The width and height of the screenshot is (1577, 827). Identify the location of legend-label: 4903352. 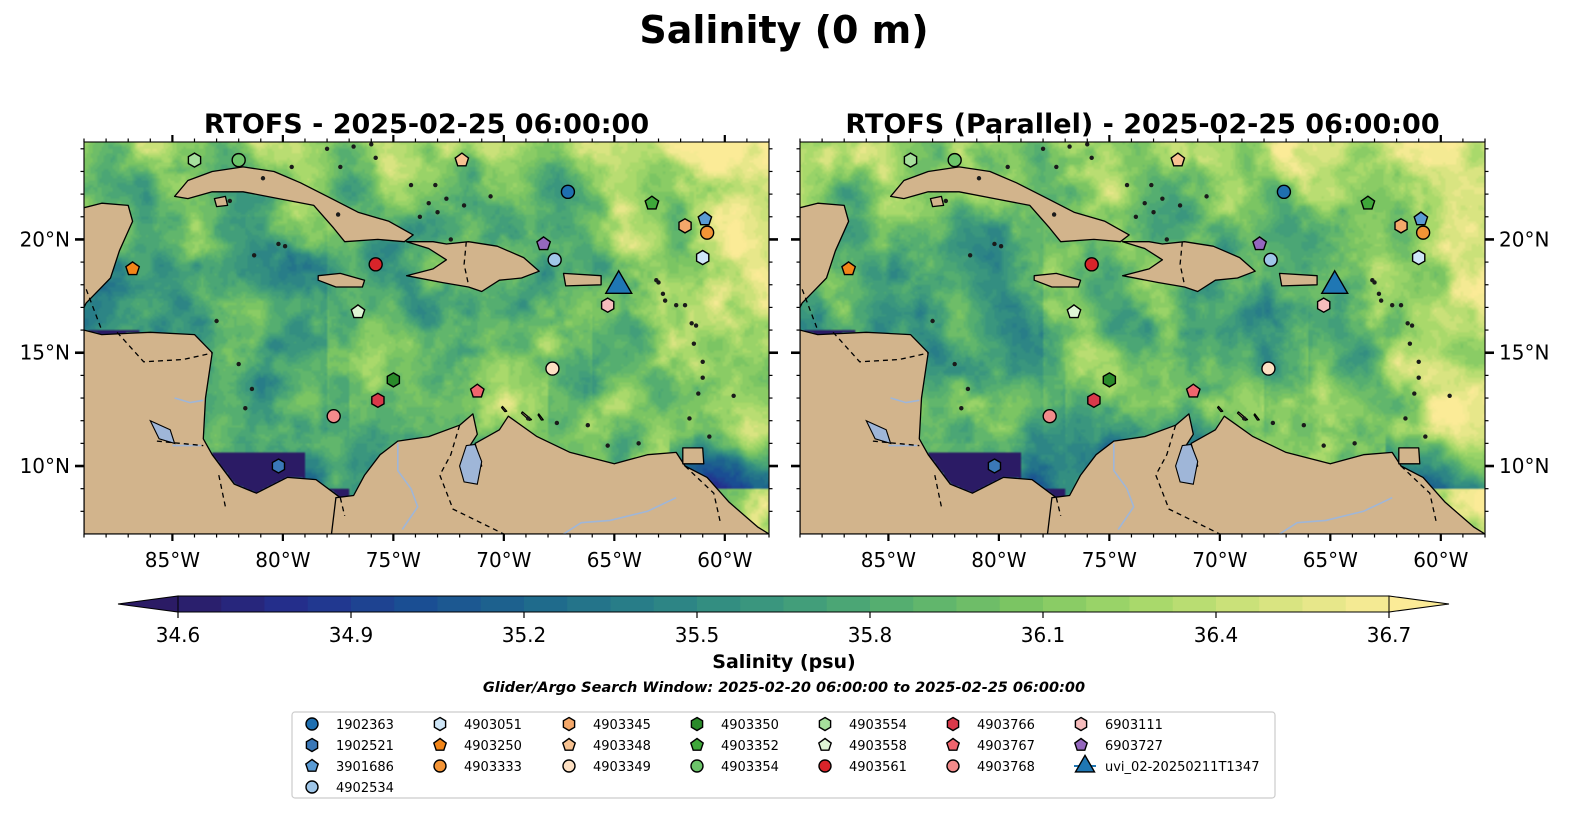
(750, 746).